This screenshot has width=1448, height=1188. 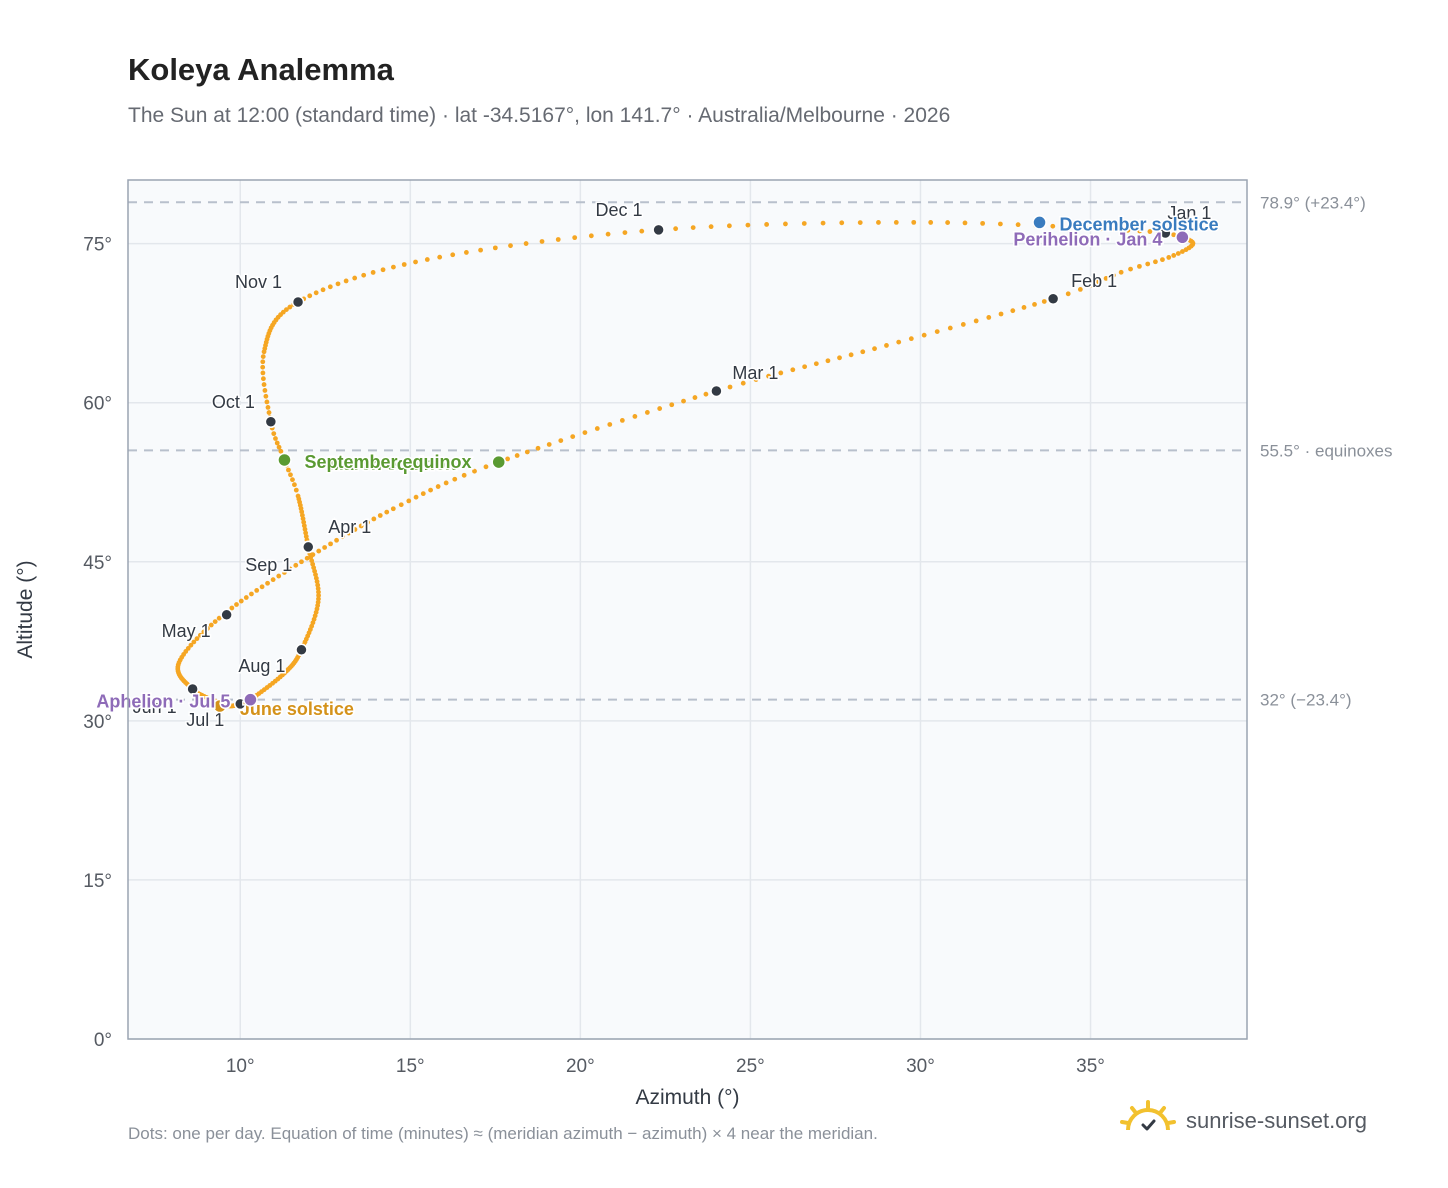 I want to click on x-tick-label: 25°, so click(x=750, y=1066).